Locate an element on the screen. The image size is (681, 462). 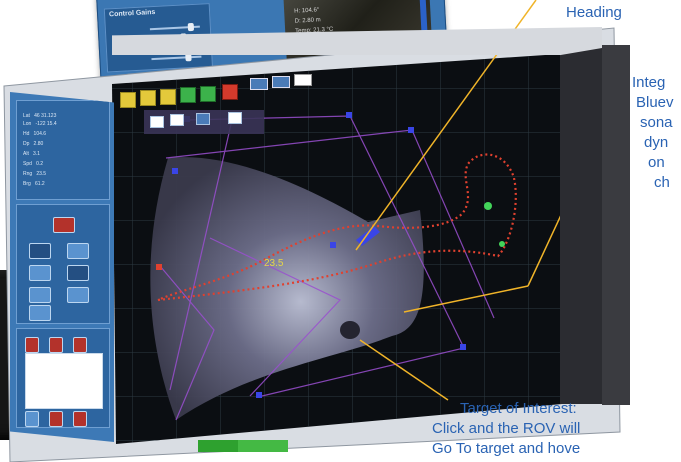
targets-section is located at coordinates (63, 378).